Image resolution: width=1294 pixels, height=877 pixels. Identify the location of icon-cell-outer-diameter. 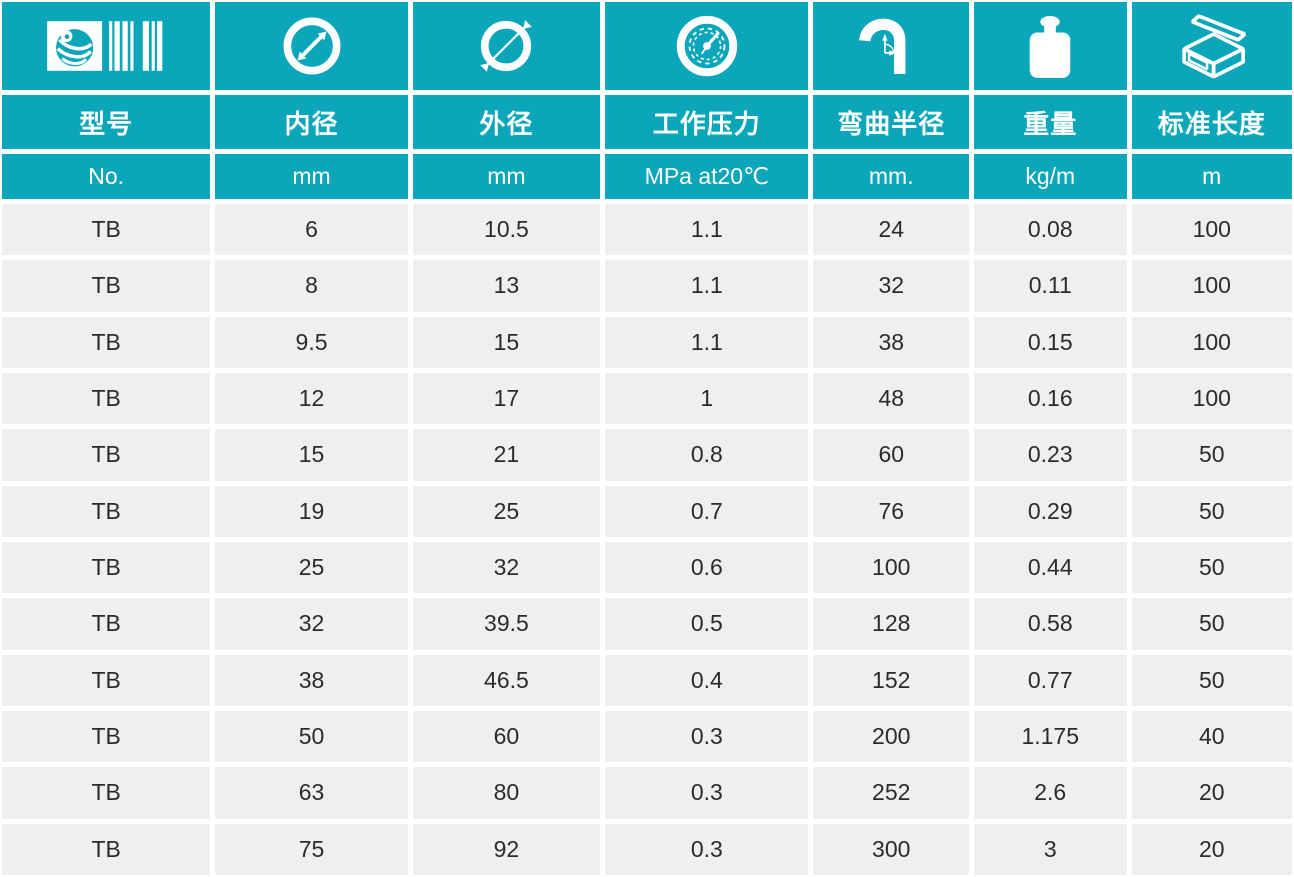
(506, 46).